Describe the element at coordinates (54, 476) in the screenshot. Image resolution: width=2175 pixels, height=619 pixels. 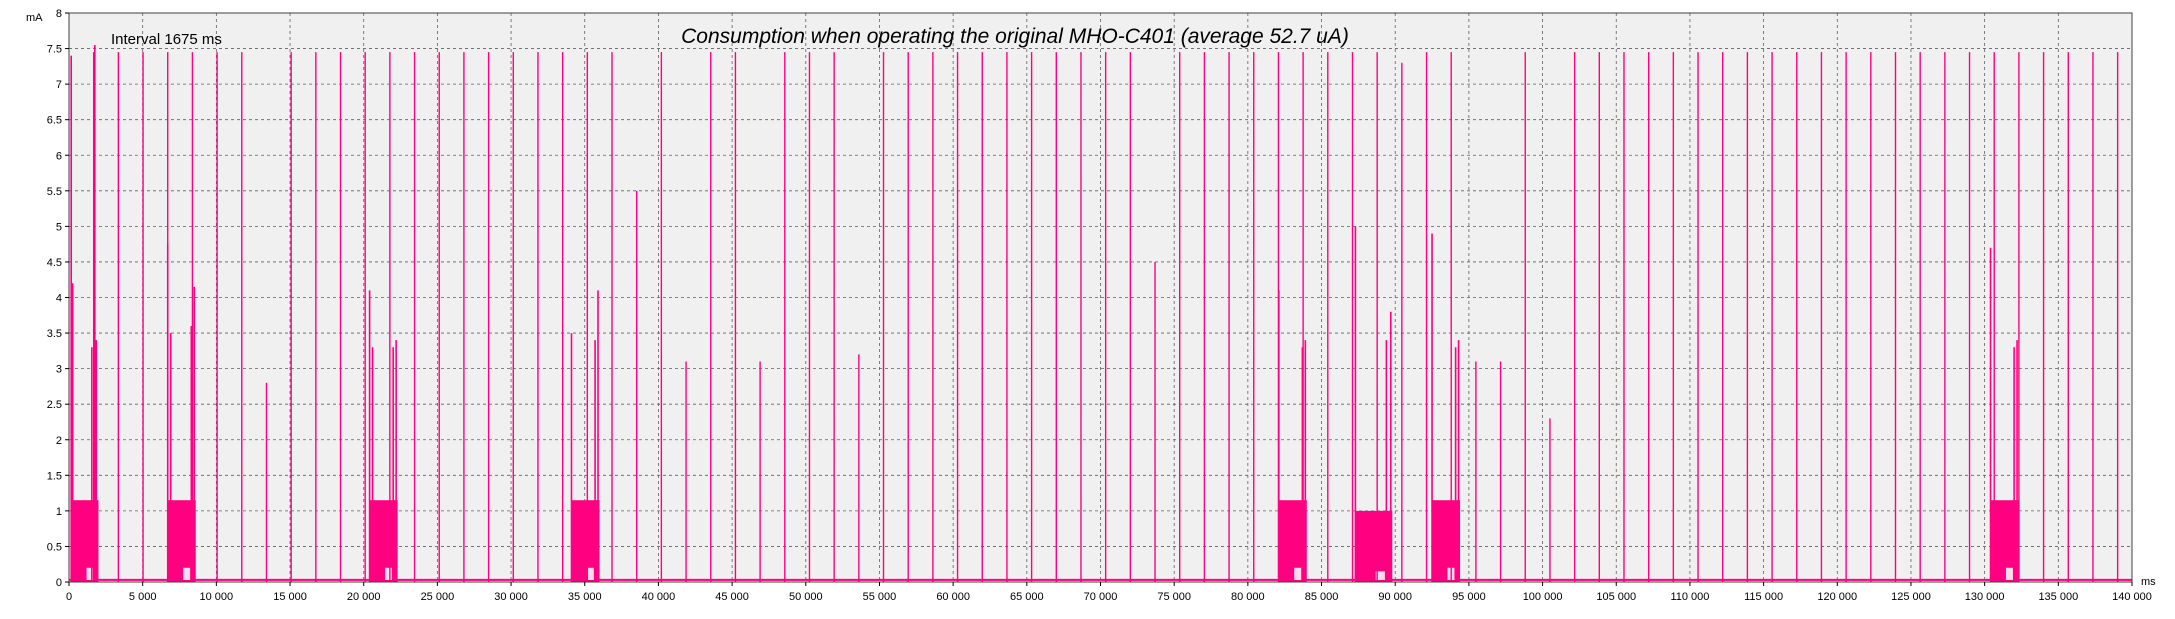
I see `y-tick-label: 1.5` at that location.